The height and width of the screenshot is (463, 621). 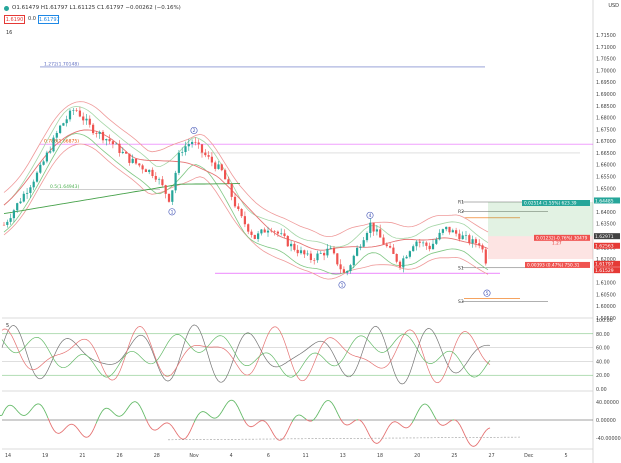 What do you see at coordinates (606, 142) in the screenshot?
I see `price-tick-label: 1.67000` at bounding box center [606, 142].